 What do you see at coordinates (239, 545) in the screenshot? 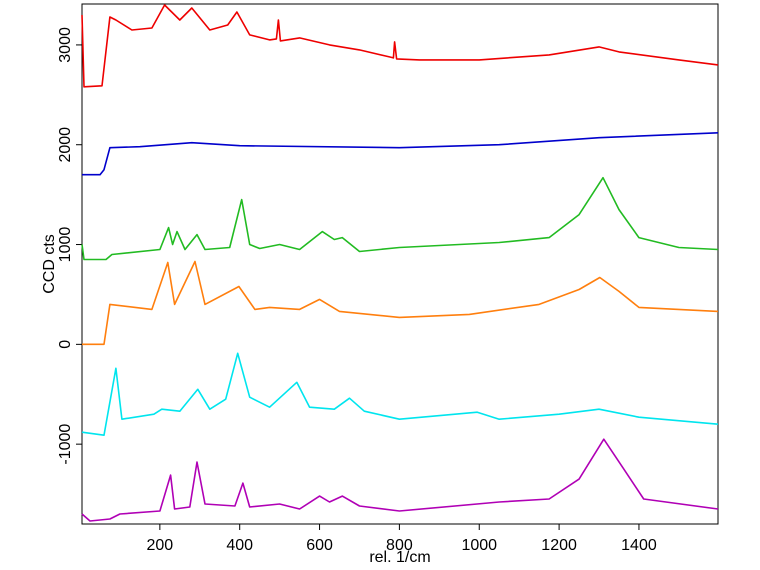
I see `x-tick-label: 400` at bounding box center [239, 545].